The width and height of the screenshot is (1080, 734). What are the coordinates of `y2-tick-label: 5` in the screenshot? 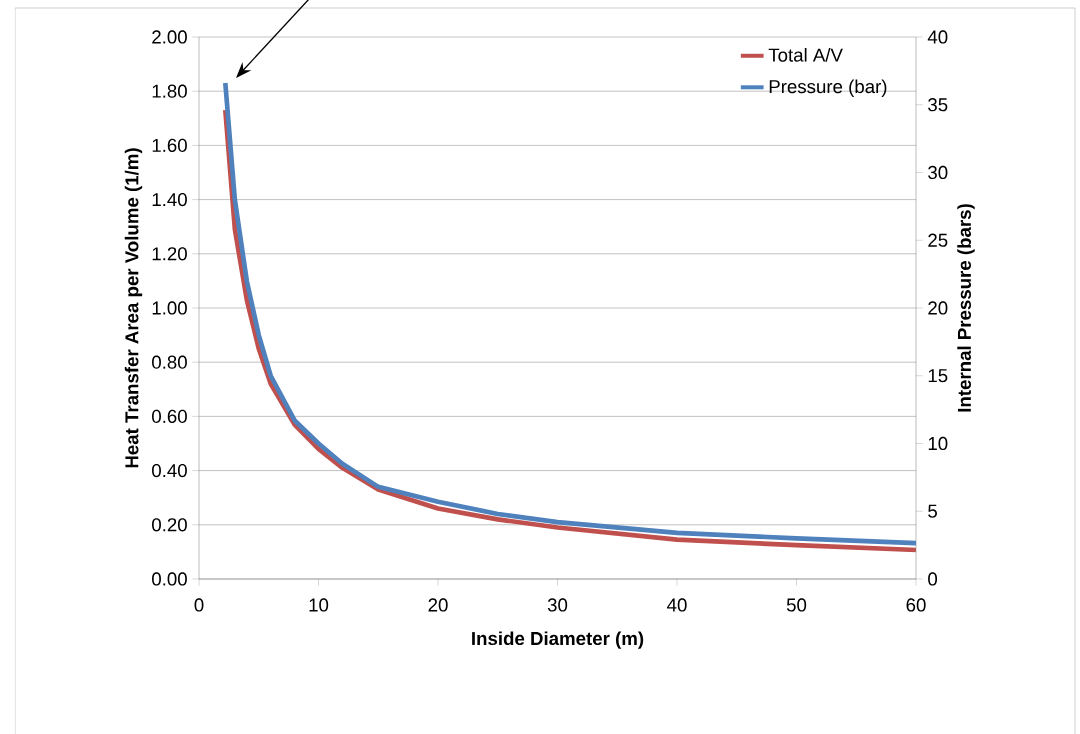 It's located at (932, 511).